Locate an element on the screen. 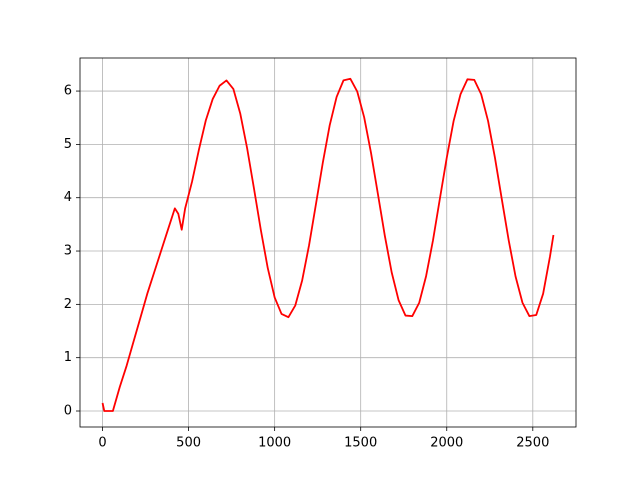 This screenshot has height=484, width=640. y-tick-label: 2 is located at coordinates (68, 304).